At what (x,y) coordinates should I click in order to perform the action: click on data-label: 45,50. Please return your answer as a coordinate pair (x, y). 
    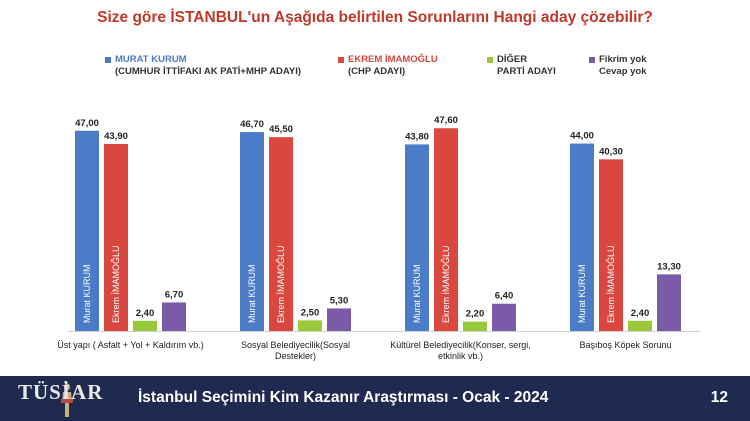
    Looking at the image, I should click on (281, 129).